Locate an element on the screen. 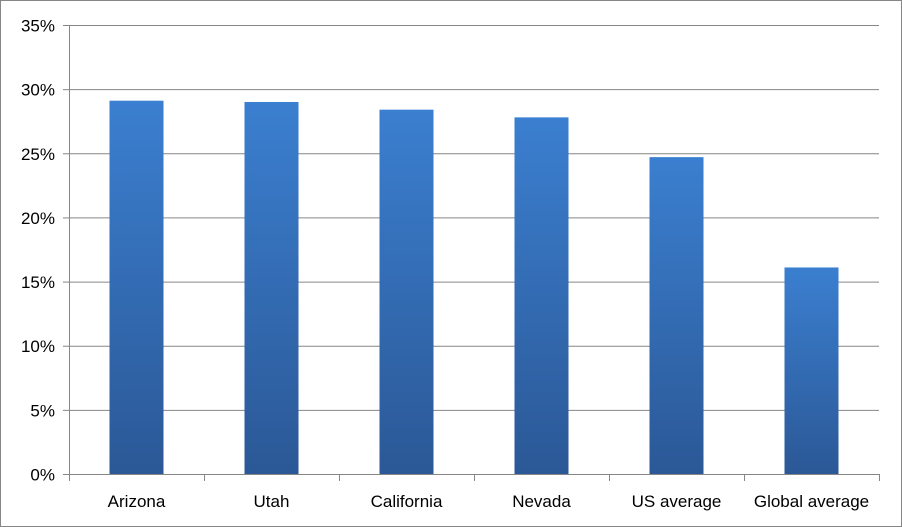 The height and width of the screenshot is (527, 902). y-tick-label: 0% is located at coordinates (42, 475).